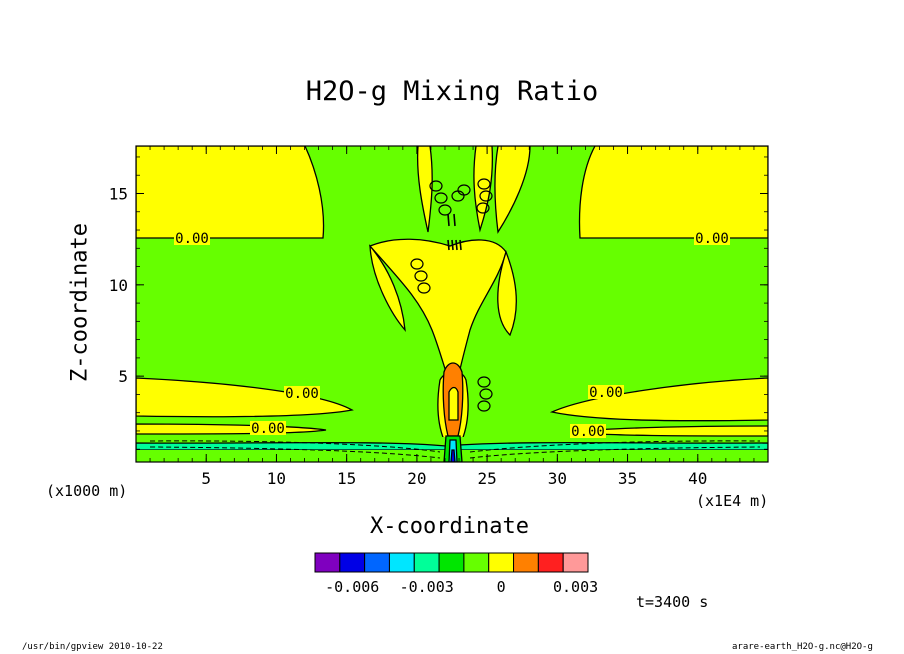 The width and height of the screenshot is (904, 654). What do you see at coordinates (206, 478) in the screenshot?
I see `x-tick-label: 5` at bounding box center [206, 478].